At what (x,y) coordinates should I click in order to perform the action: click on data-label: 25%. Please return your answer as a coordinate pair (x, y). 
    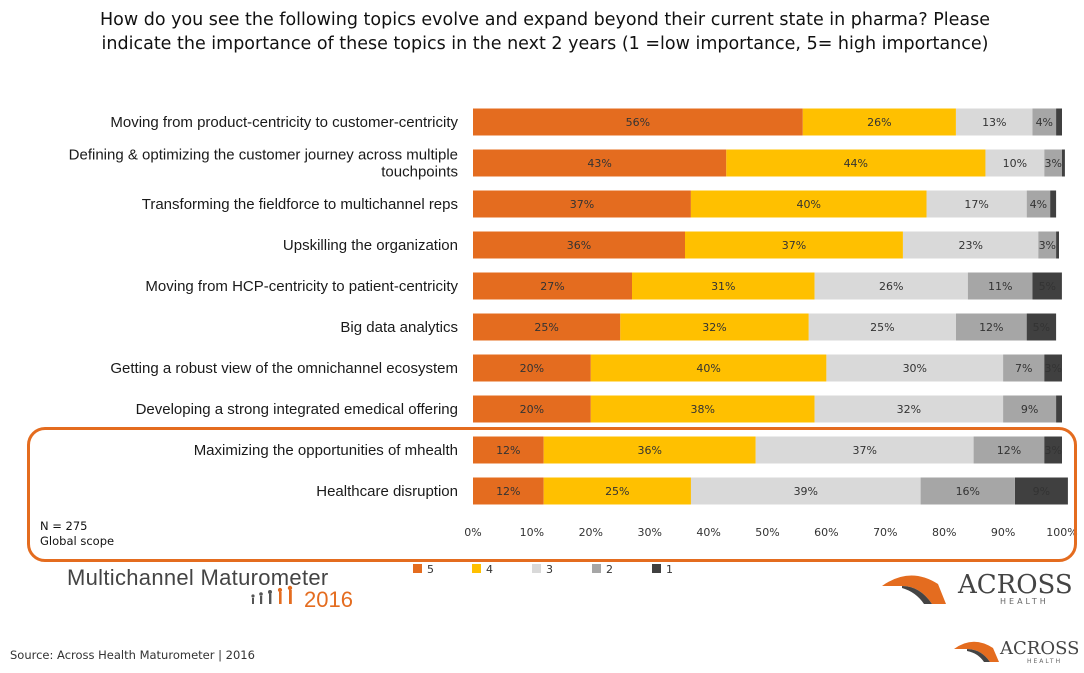
    Looking at the image, I should click on (882, 327).